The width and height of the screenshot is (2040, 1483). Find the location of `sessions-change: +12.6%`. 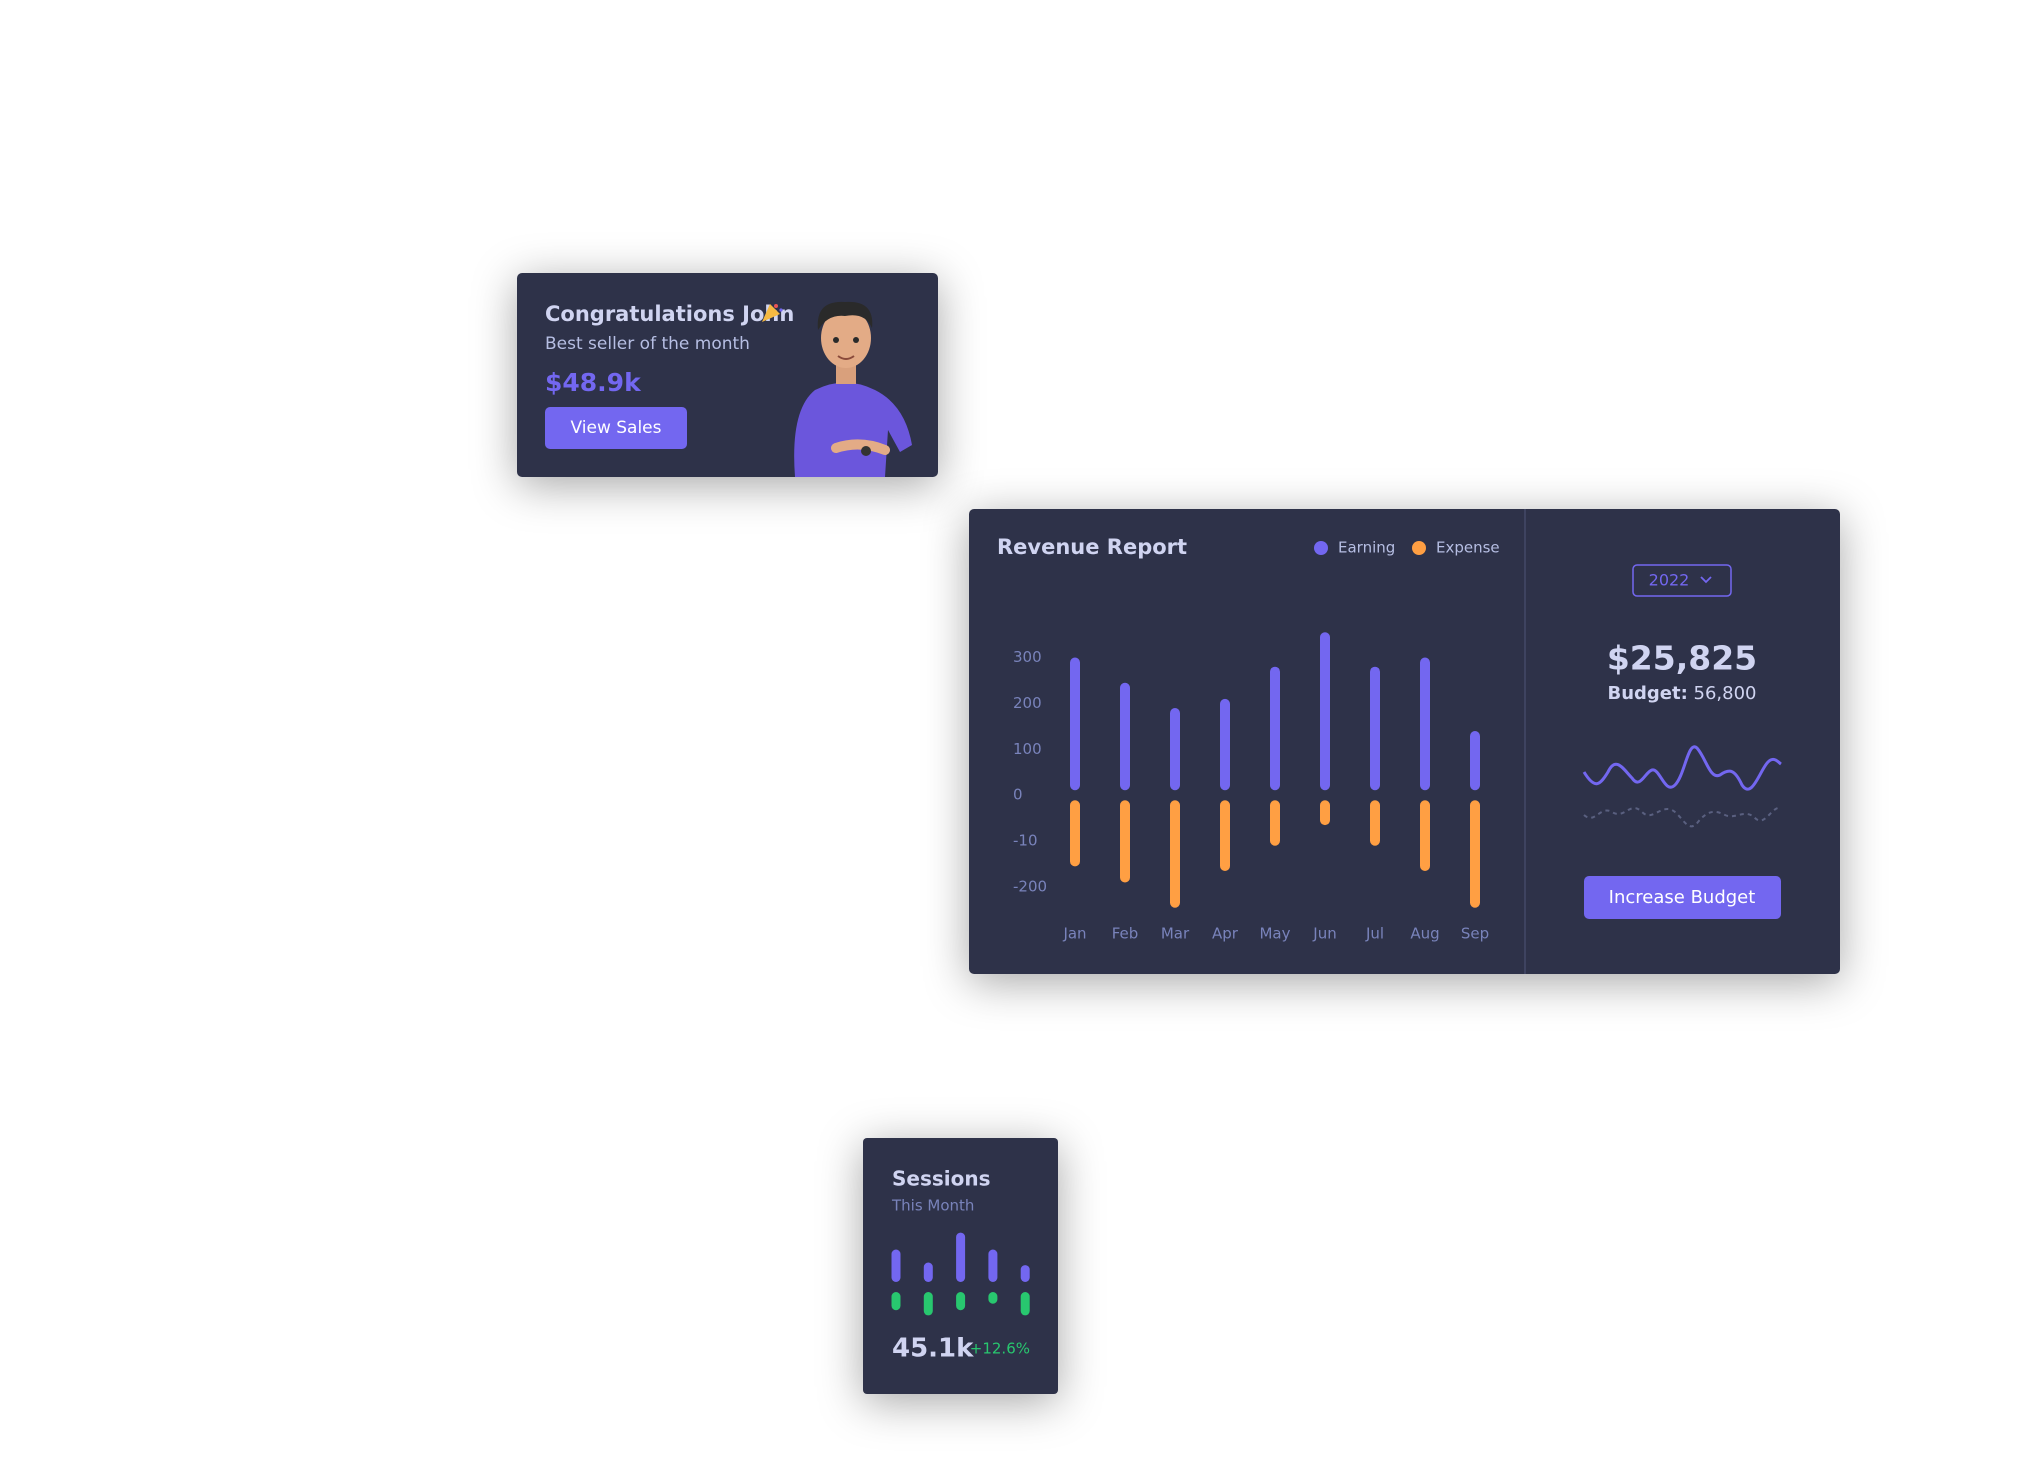

sessions-change: +12.6% is located at coordinates (1000, 1349).